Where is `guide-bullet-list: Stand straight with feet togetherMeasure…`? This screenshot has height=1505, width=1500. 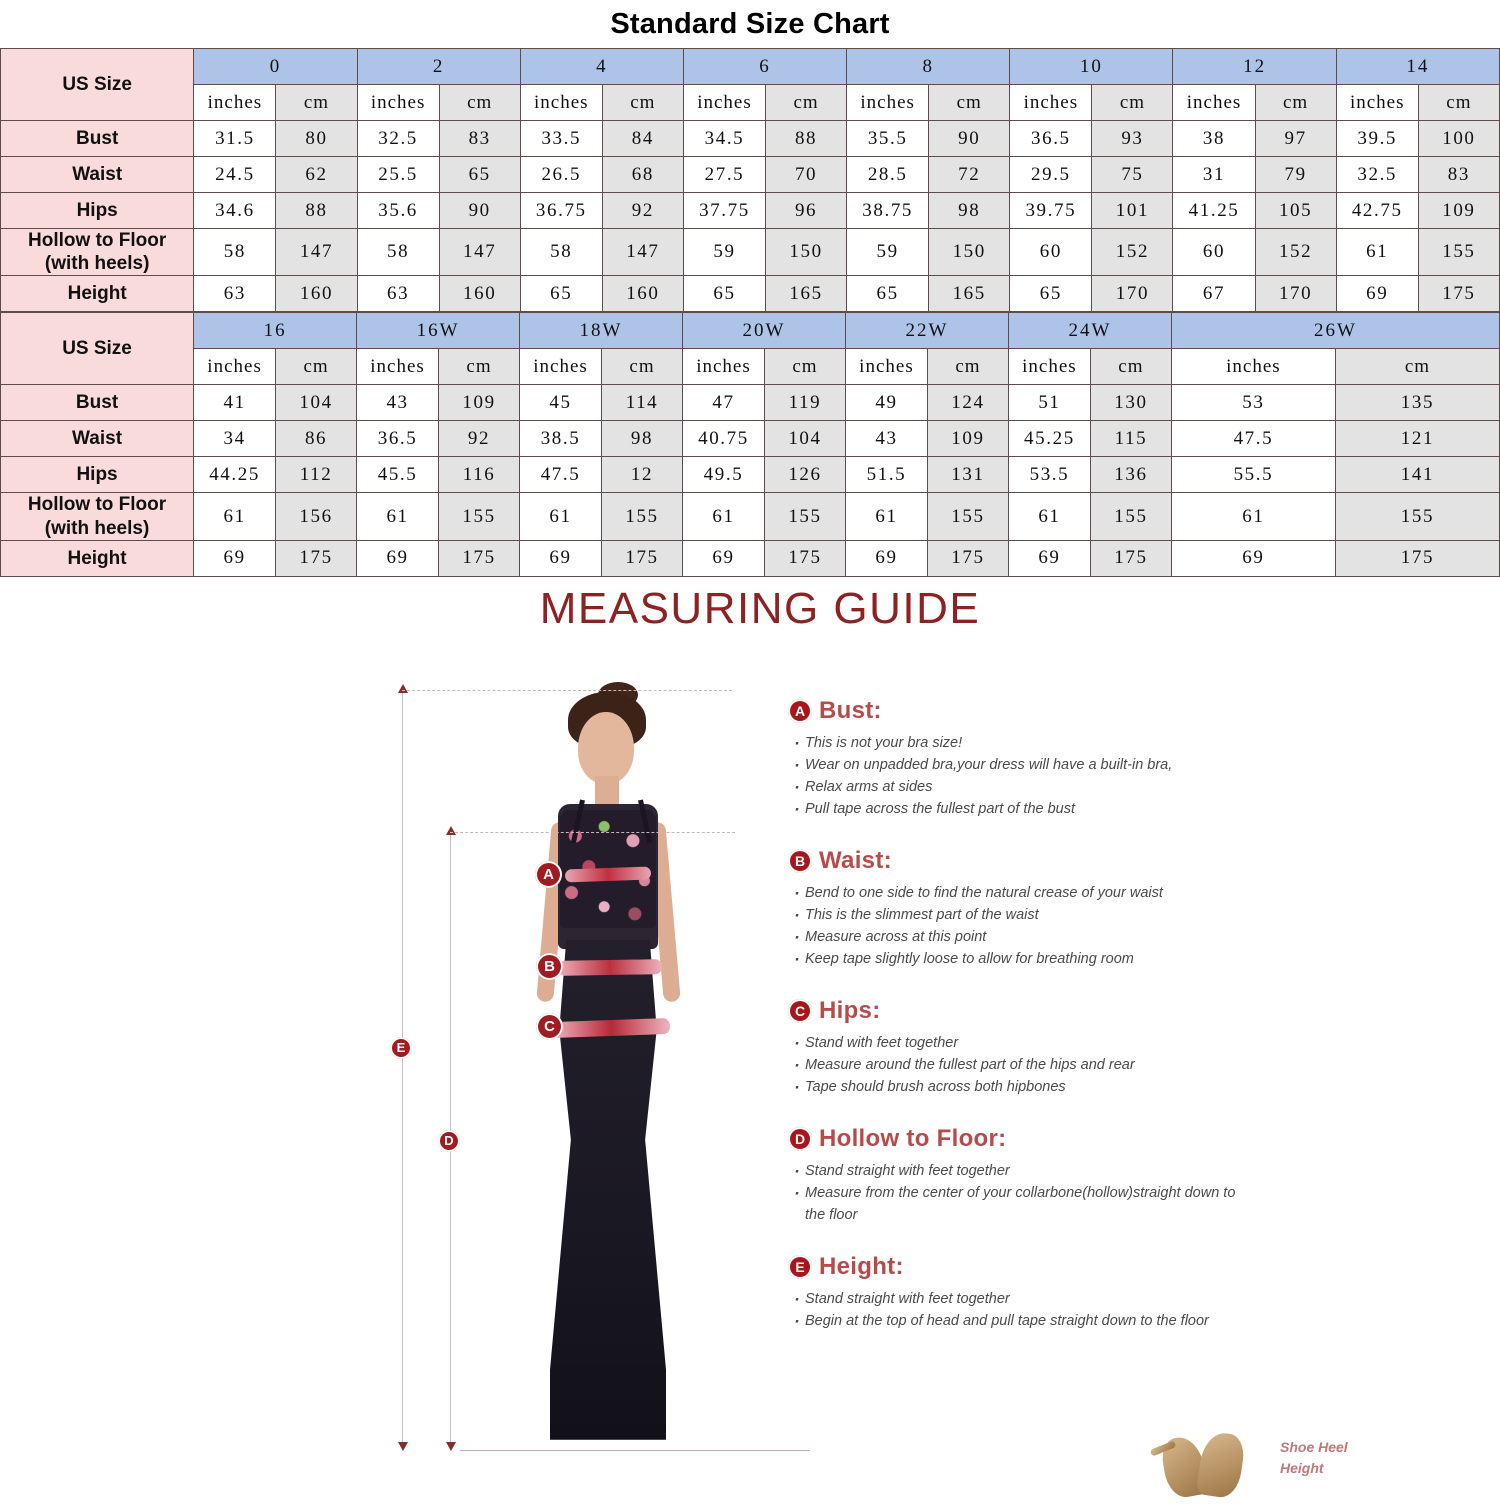 guide-bullet-list: Stand straight with feet togetherMeasure… is located at coordinates (1023, 1192).